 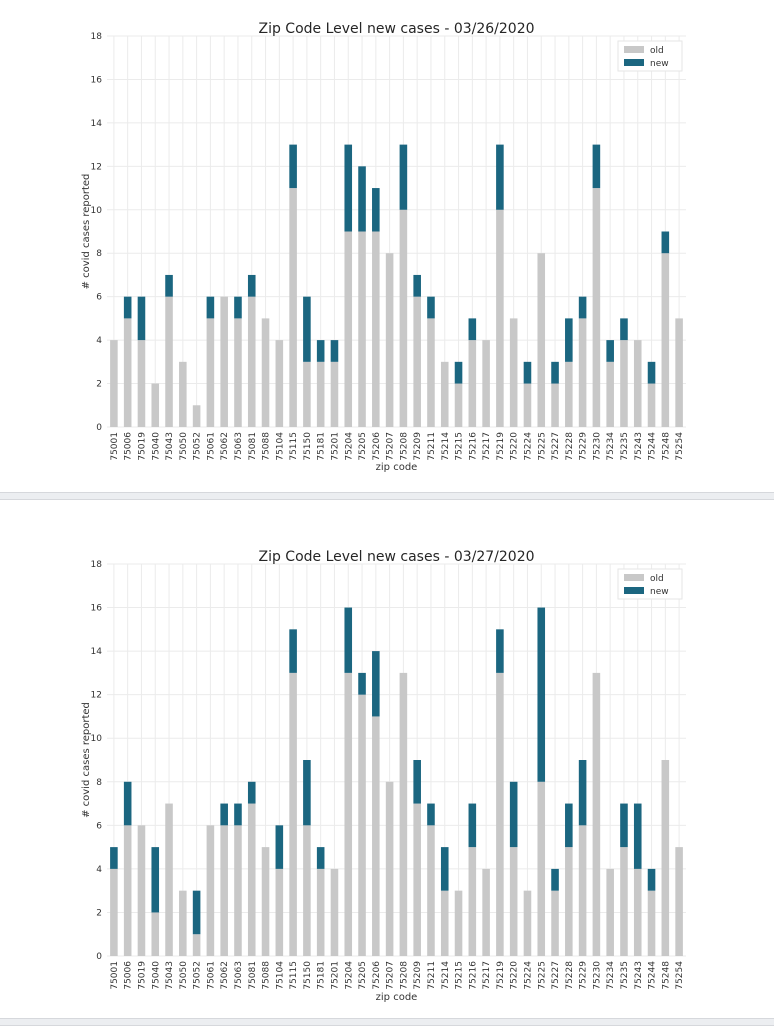 What do you see at coordinates (377, 975) in the screenshot?
I see `x-tick-label: 75206` at bounding box center [377, 975].